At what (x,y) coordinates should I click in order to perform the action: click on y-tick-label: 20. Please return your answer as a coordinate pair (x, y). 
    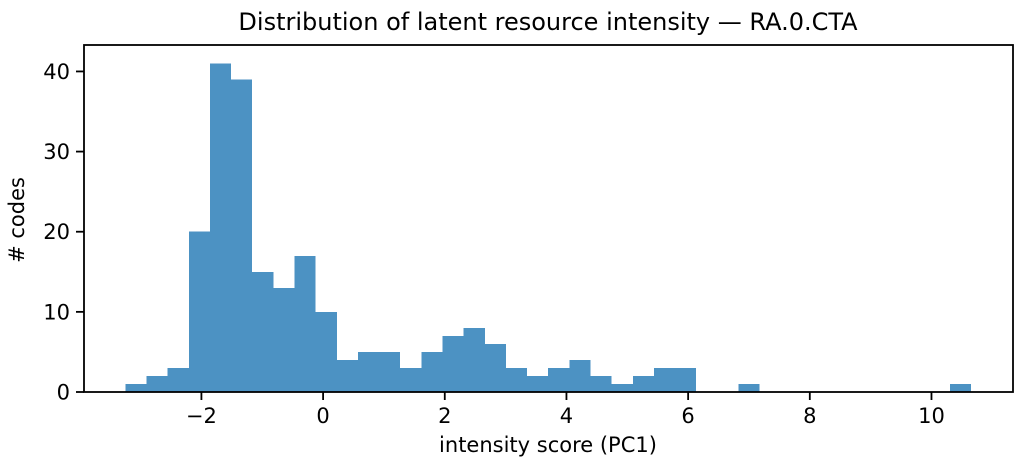
    Looking at the image, I should click on (56, 232).